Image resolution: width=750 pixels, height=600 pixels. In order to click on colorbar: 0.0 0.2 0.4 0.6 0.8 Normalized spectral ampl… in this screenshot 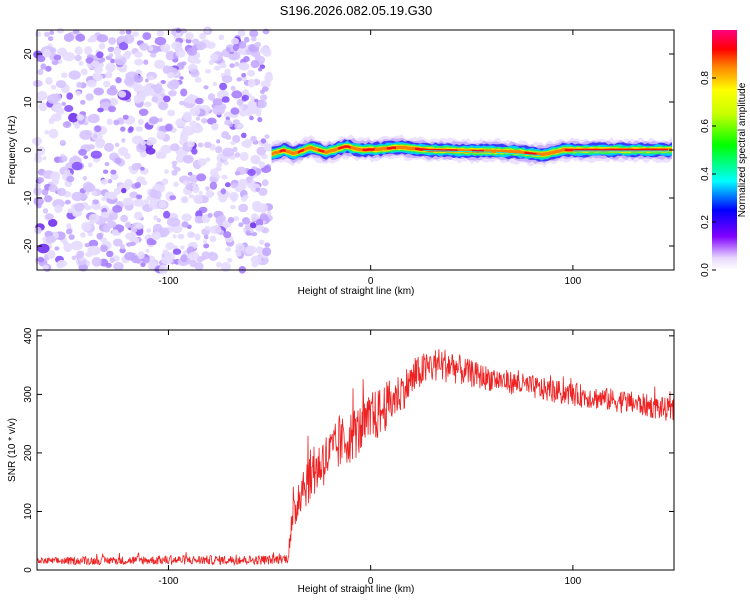, I will do `click(724, 153)`.